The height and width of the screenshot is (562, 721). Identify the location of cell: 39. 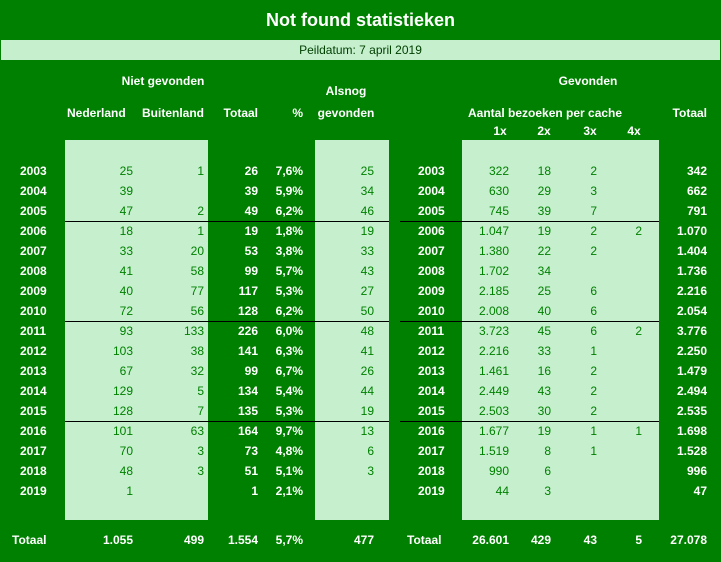
(251, 191).